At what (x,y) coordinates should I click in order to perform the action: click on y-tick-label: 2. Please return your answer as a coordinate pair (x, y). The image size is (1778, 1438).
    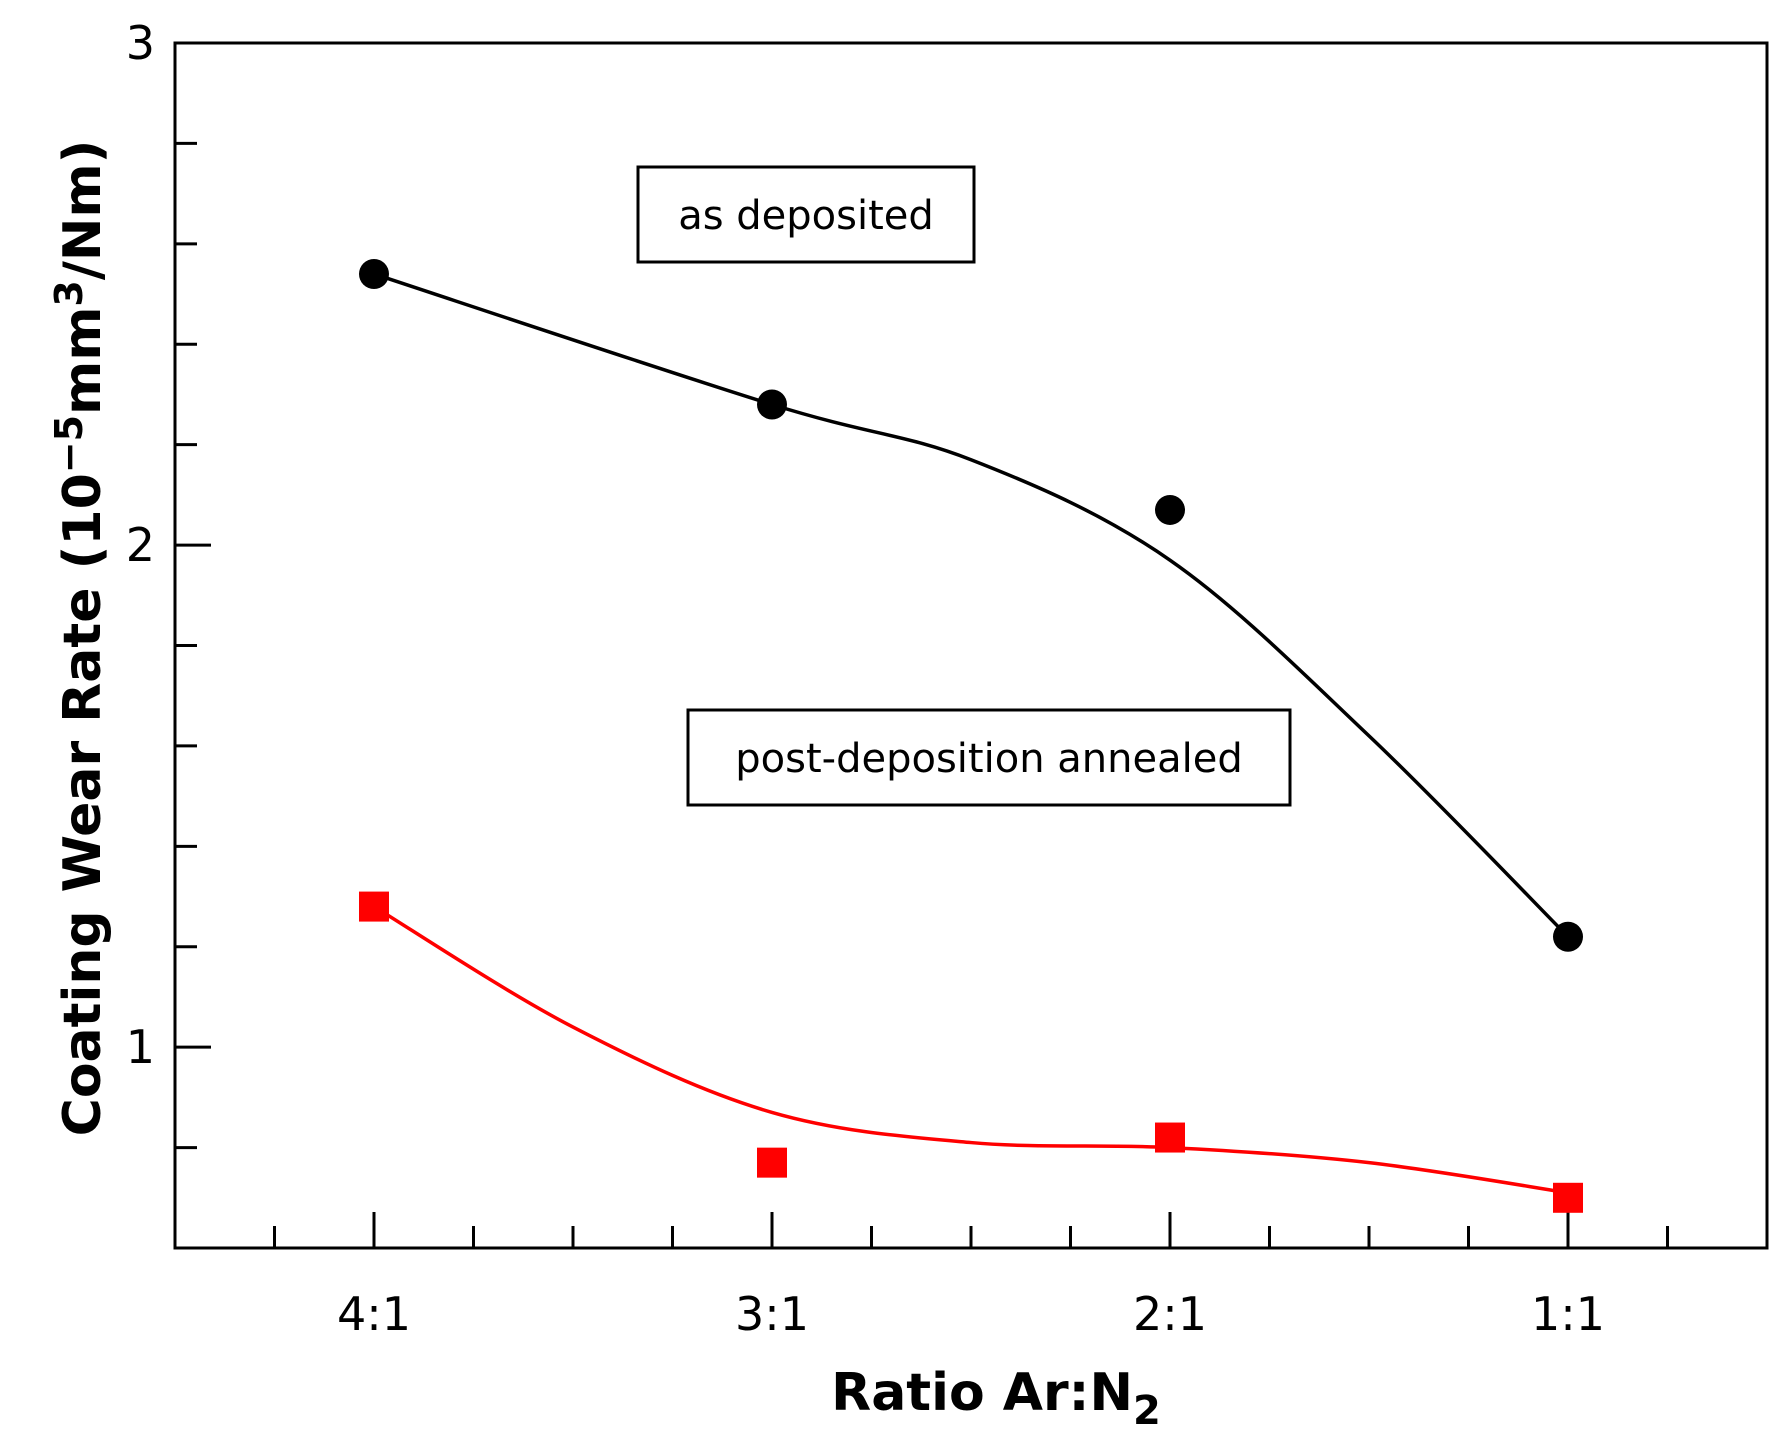
    Looking at the image, I should click on (140, 545).